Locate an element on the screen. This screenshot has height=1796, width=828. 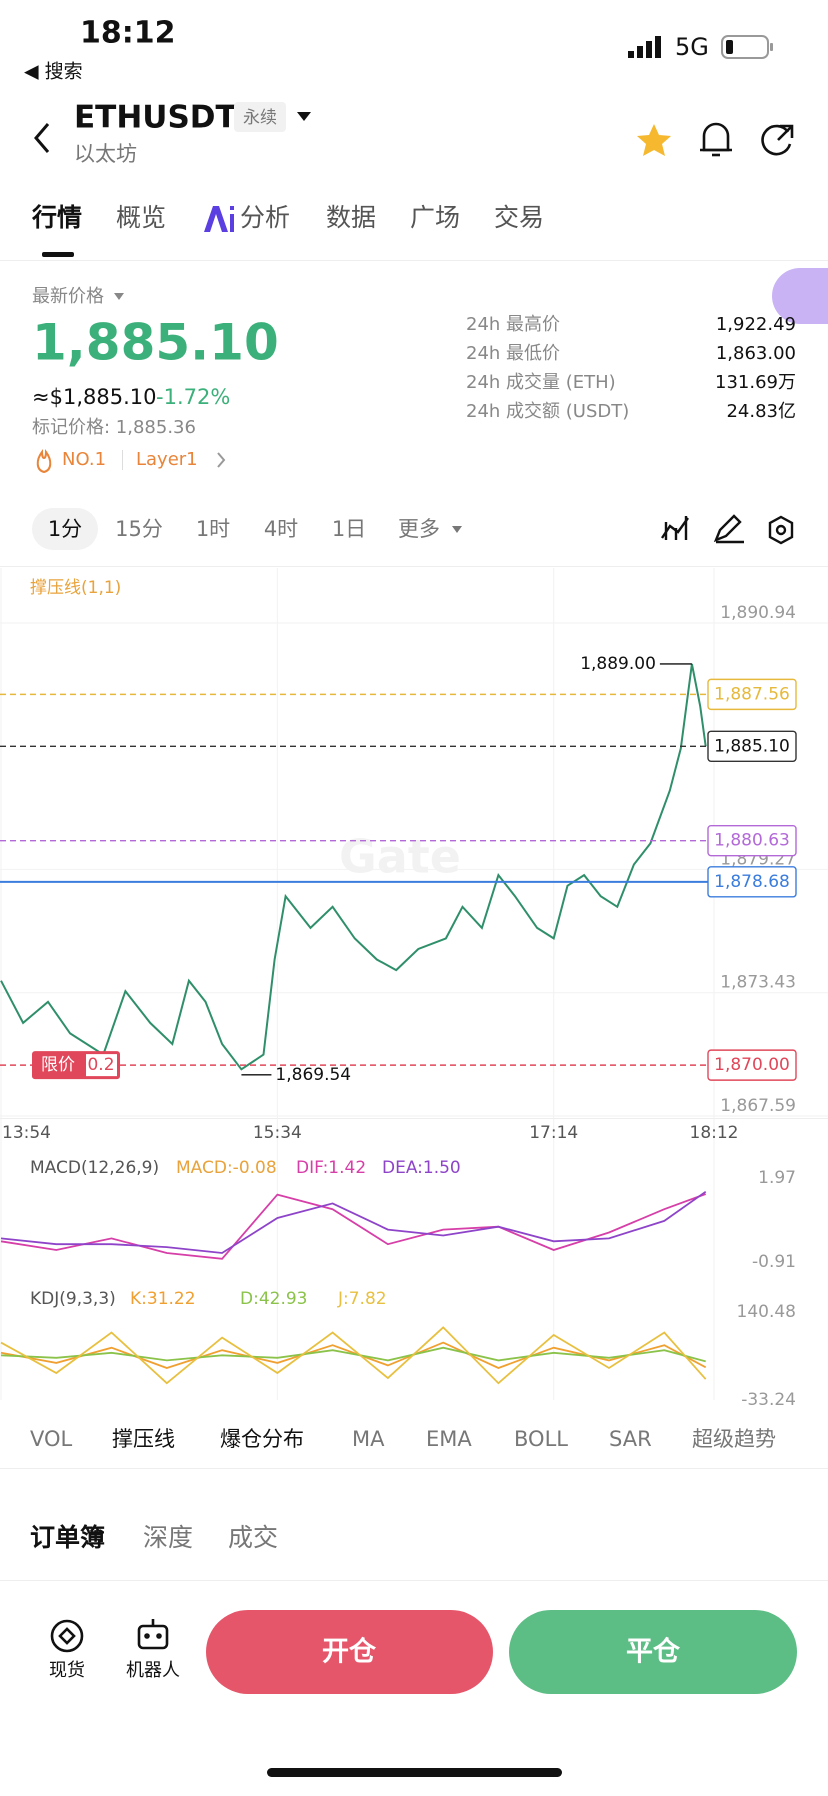
x-tick-label: 18:12 is located at coordinates (714, 1133).